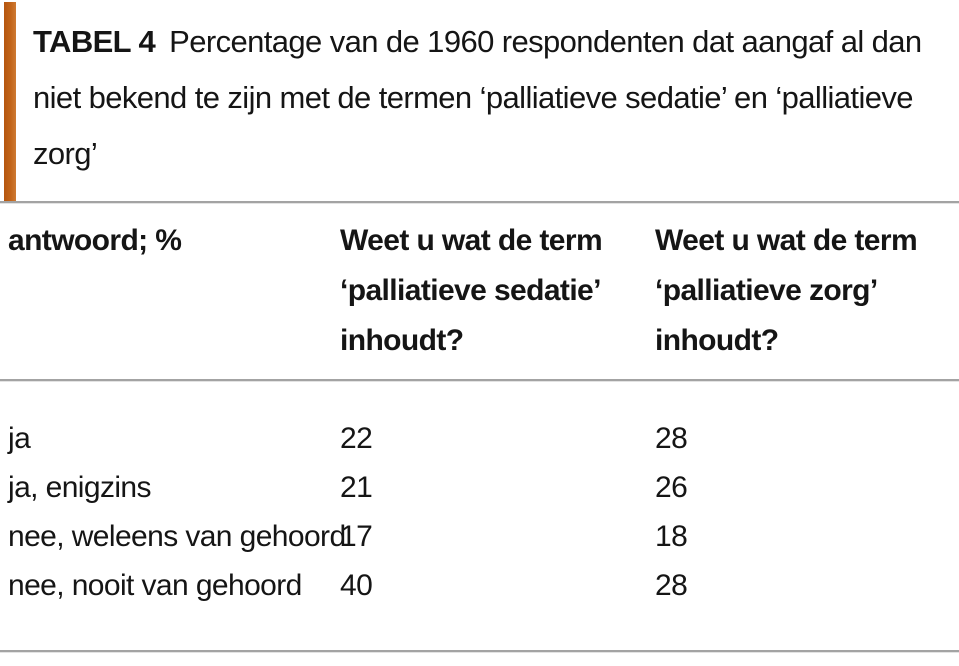 The width and height of the screenshot is (959, 666). Describe the element at coordinates (155, 585) in the screenshot. I see `row-label: nee, nooit van gehoord` at that location.